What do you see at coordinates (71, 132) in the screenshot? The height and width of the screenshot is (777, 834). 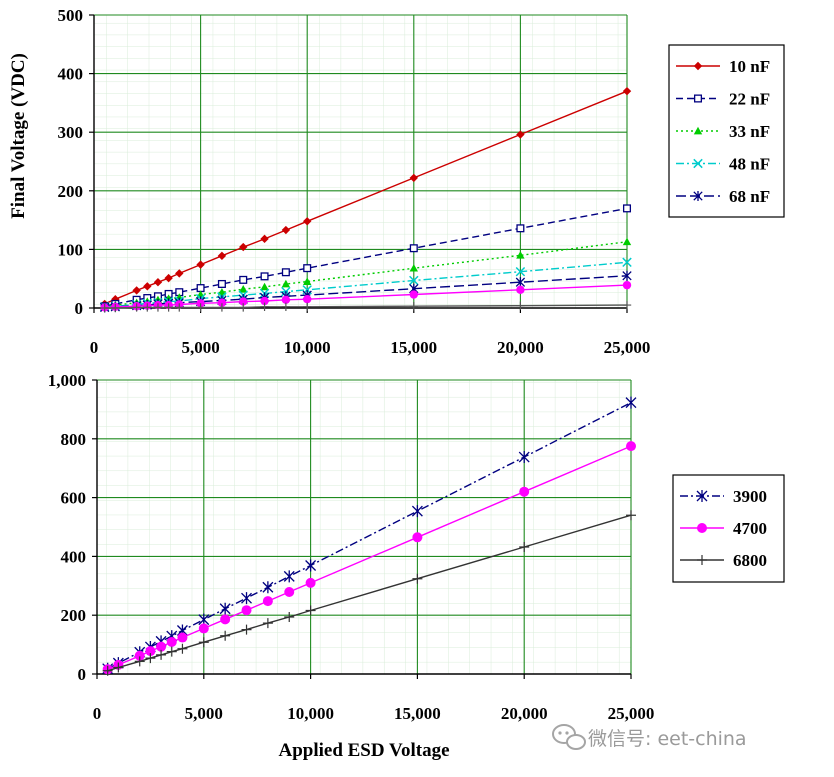 I see `y-tick-label: 300` at bounding box center [71, 132].